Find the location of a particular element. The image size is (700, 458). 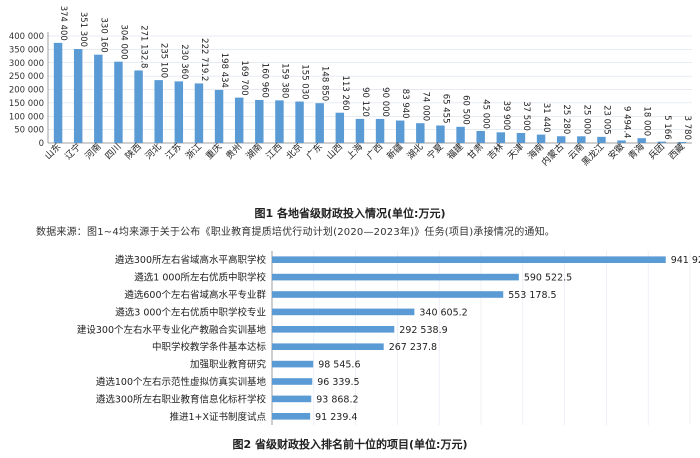

fig1-value-label: 25 280 is located at coordinates (566, 119).